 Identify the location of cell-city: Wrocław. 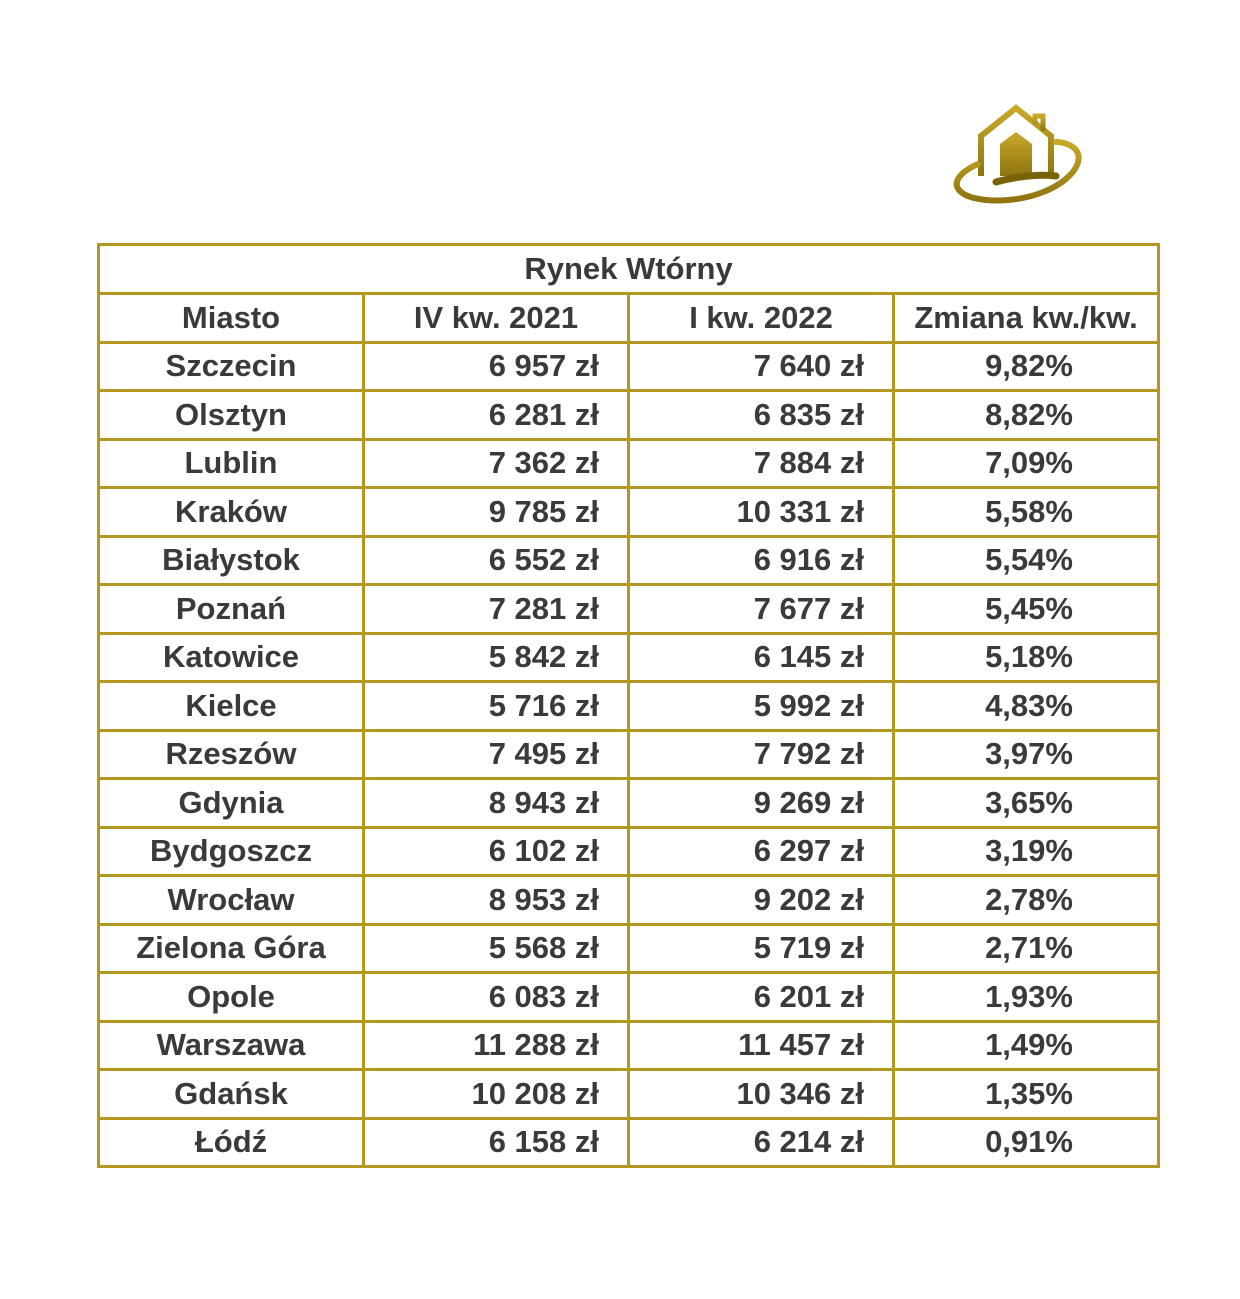
(231, 900).